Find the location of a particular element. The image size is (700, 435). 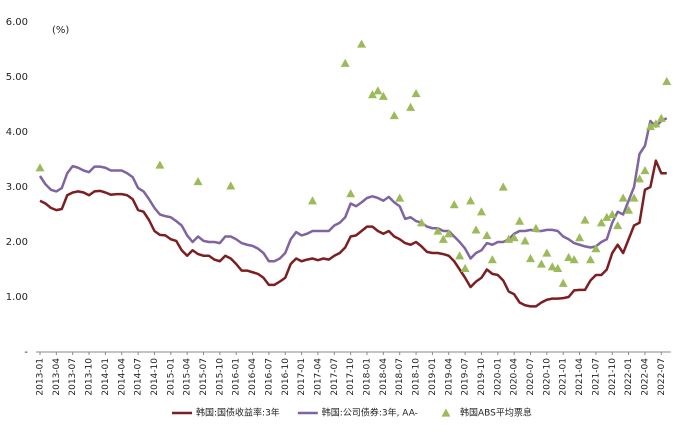

y-unit-label: (%) is located at coordinates (60, 30).